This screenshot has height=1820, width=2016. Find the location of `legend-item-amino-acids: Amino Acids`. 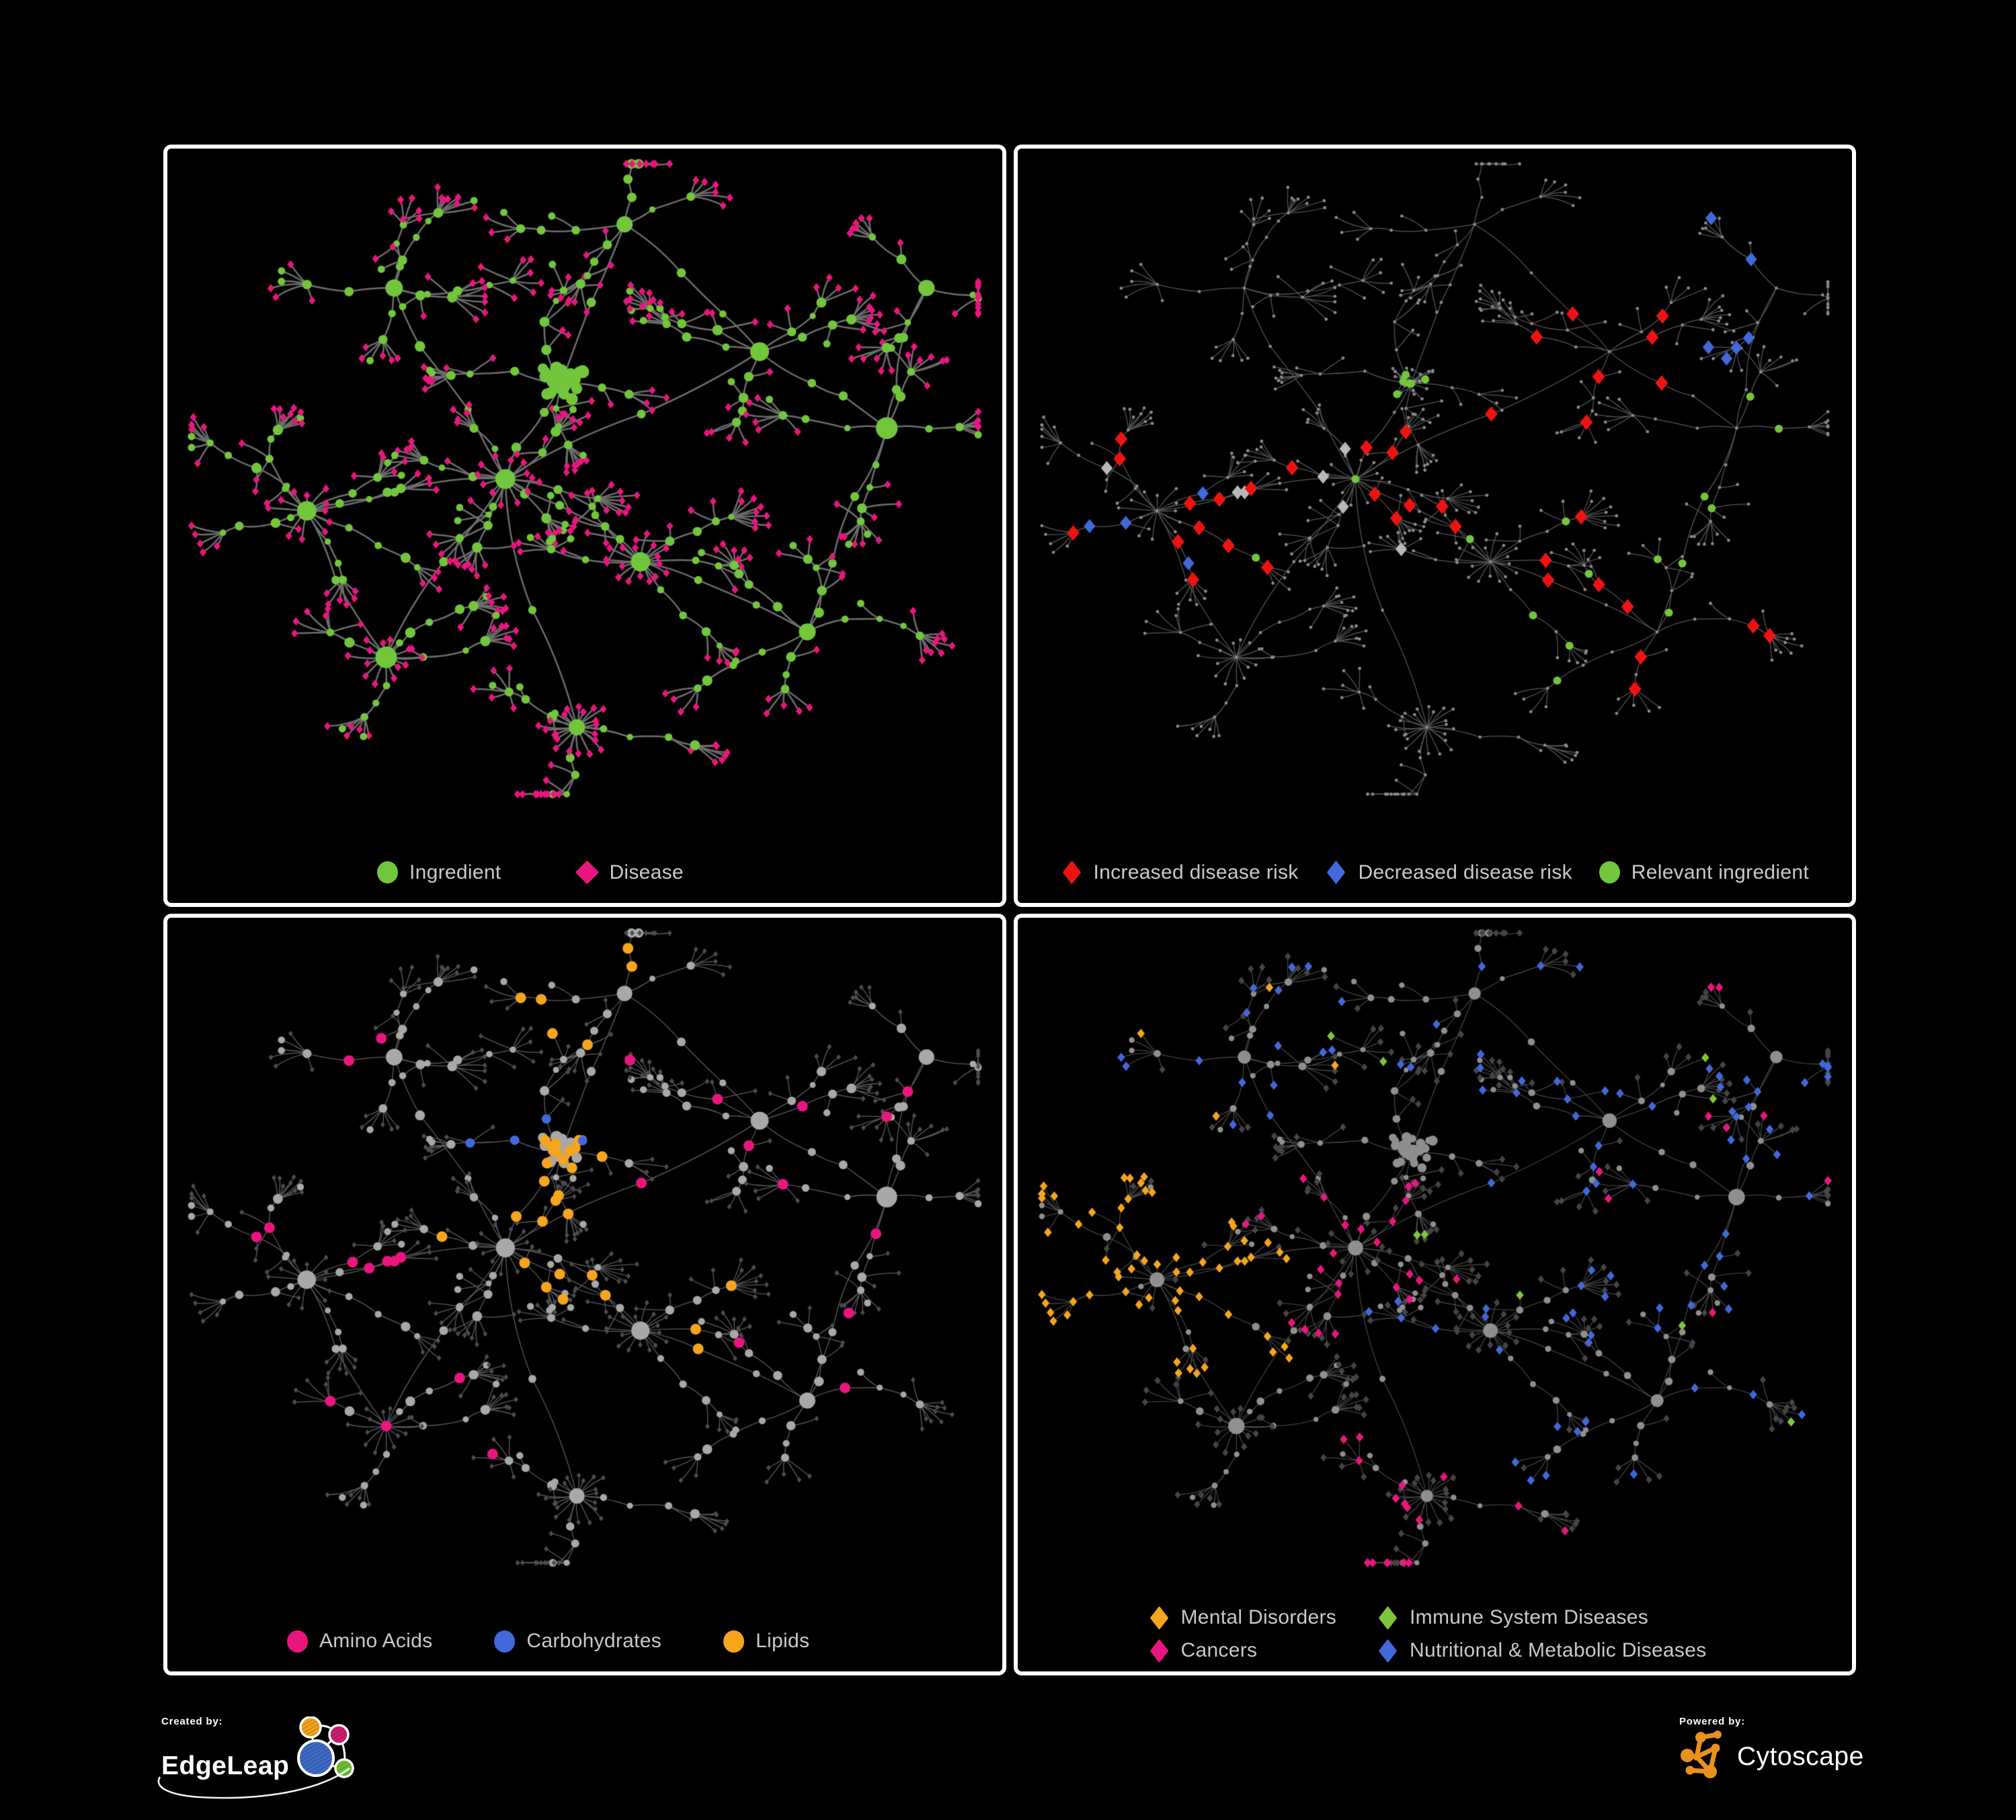

legend-item-amino-acids: Amino Acids is located at coordinates (359, 1641).